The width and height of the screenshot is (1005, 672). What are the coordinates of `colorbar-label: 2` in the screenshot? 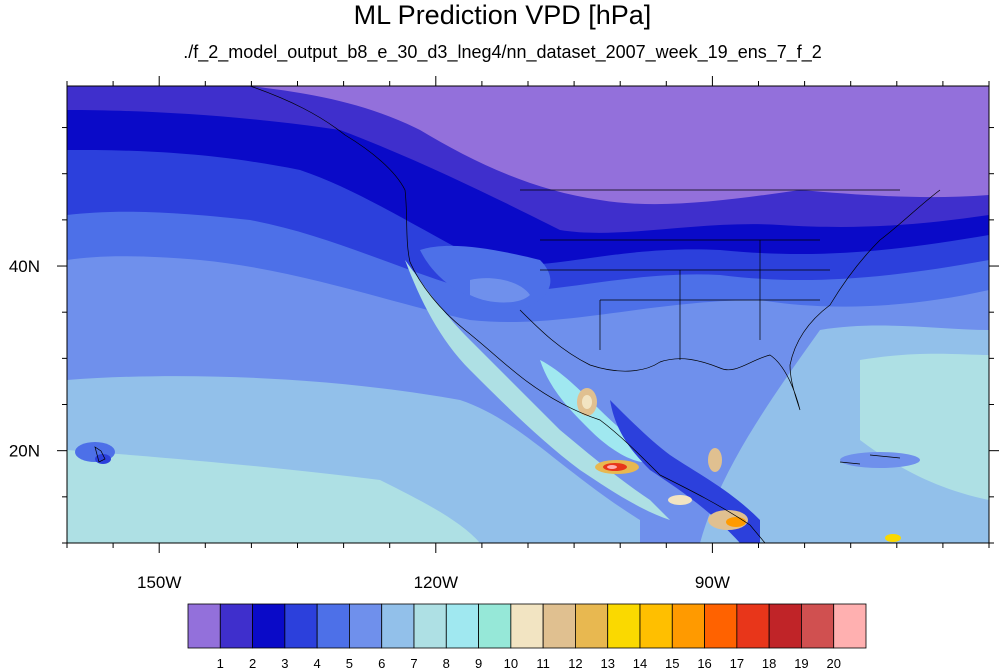 It's located at (252, 663).